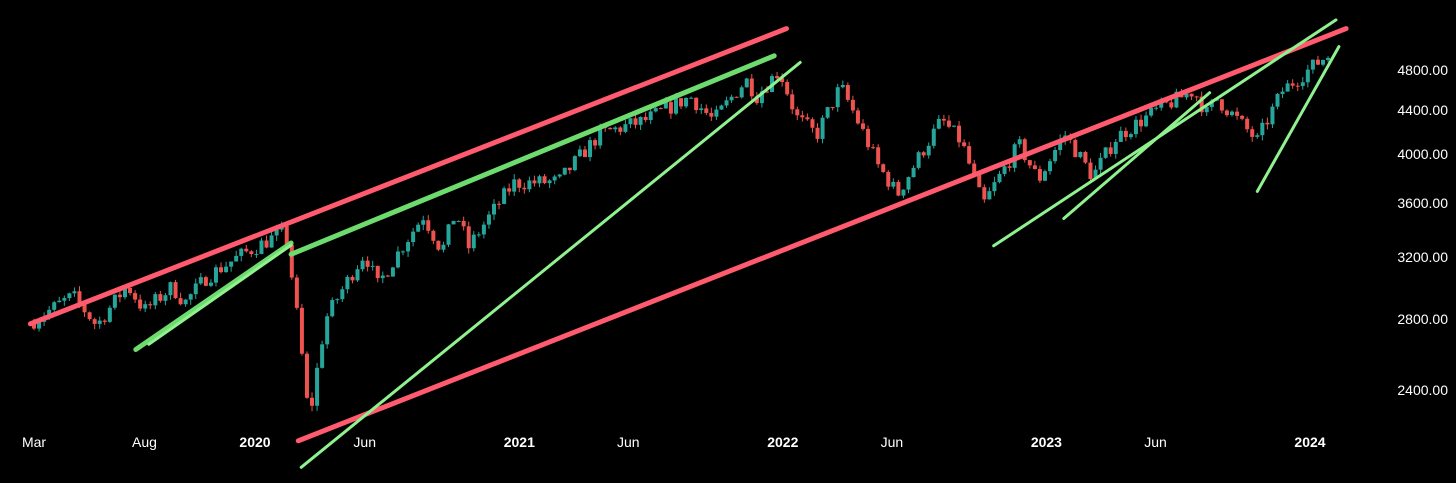 This screenshot has width=1456, height=483. Describe the element at coordinates (220, 294) in the screenshot. I see `support-trendline` at that location.